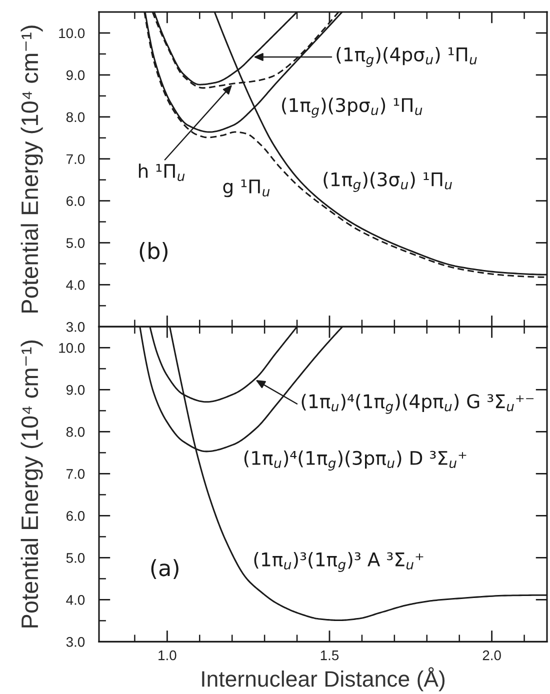 This screenshot has width=550, height=694. What do you see at coordinates (355, 460) in the screenshot?
I see `text: (1π$_{u}$)⁴(1π$_{g}$)(3pπ$_{u}$) D ³Σ$_{u}$⁺` at bounding box center [355, 460].